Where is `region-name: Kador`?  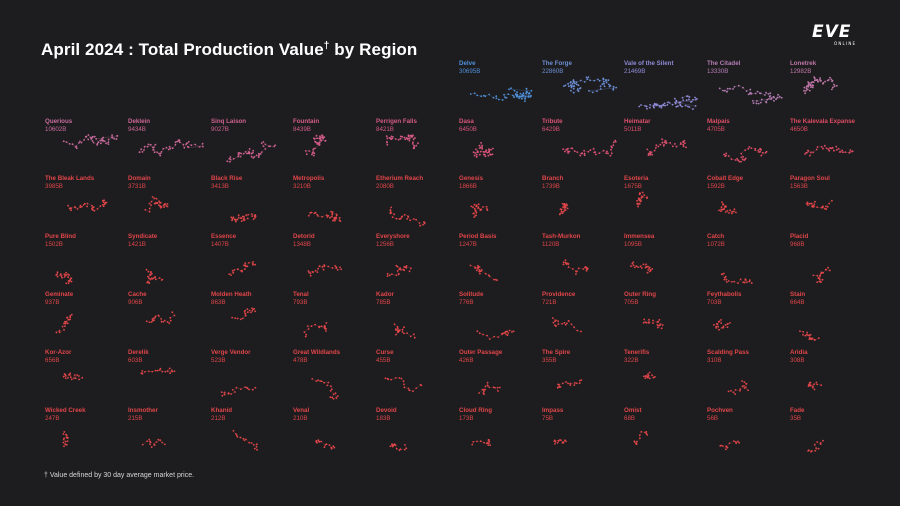 region-name: Kador is located at coordinates (385, 294).